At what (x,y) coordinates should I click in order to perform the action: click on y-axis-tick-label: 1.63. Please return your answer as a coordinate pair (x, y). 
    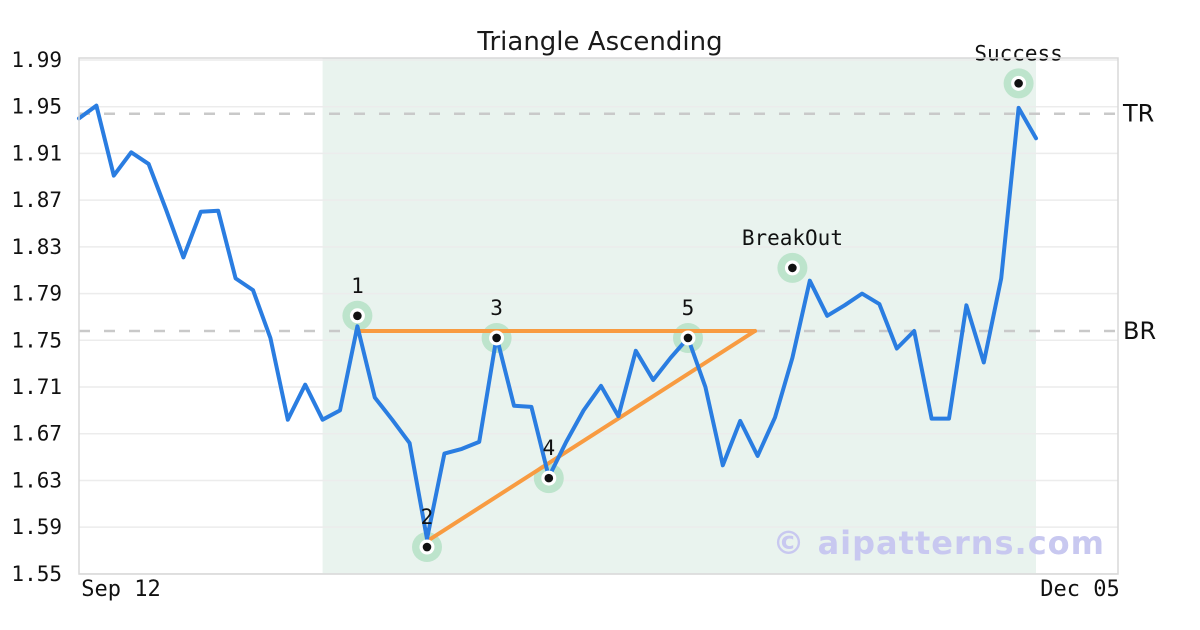
    Looking at the image, I should click on (36, 480).